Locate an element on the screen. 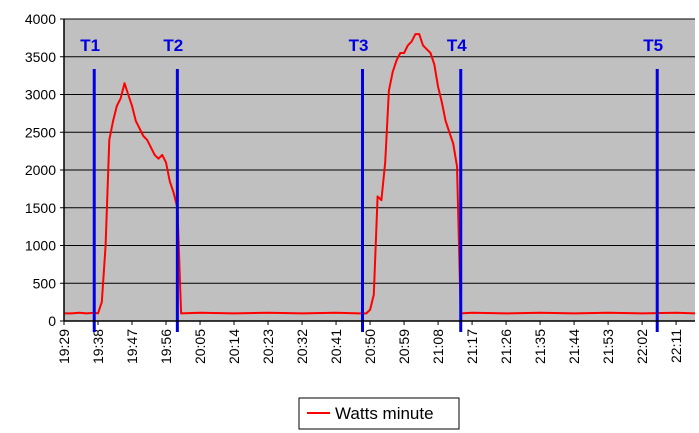 The height and width of the screenshot is (433, 699). x-tick-label: 20:23 is located at coordinates (268, 346).